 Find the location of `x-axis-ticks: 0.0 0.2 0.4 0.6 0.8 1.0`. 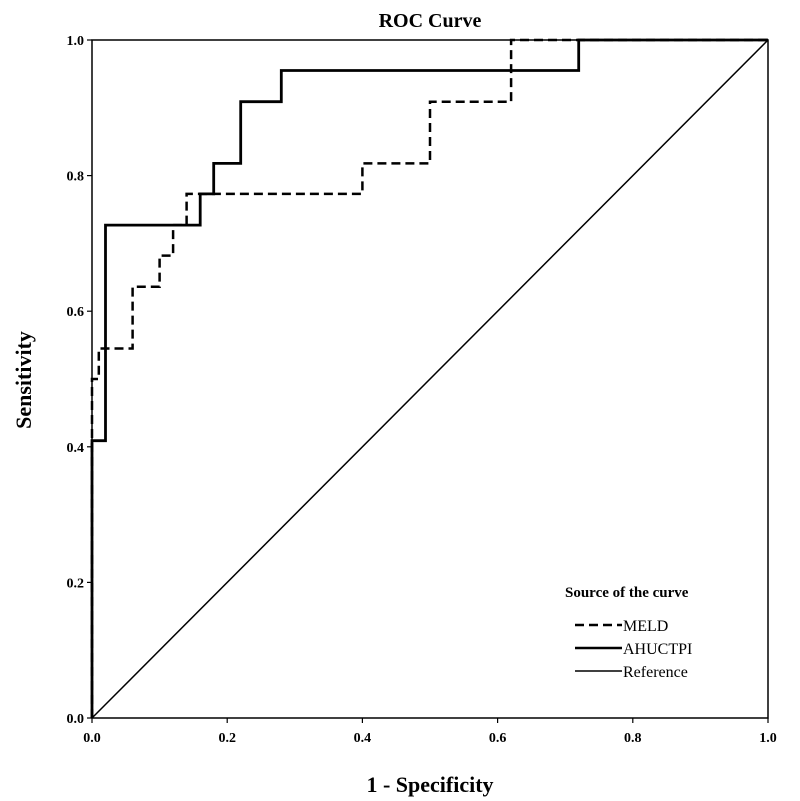

x-axis-ticks: 0.0 0.2 0.4 0.6 0.8 1.0 is located at coordinates (430, 732).